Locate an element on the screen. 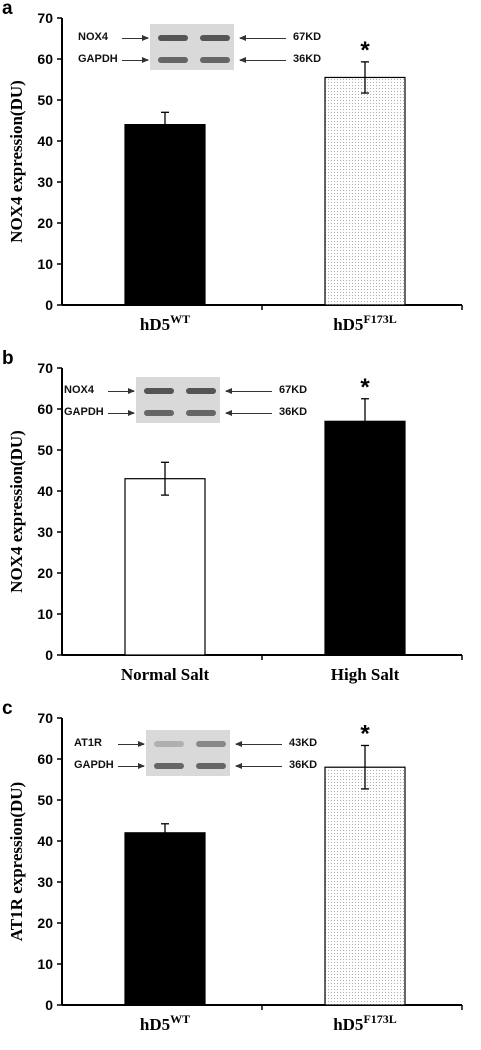  panel-letter: a is located at coordinates (7, 9).